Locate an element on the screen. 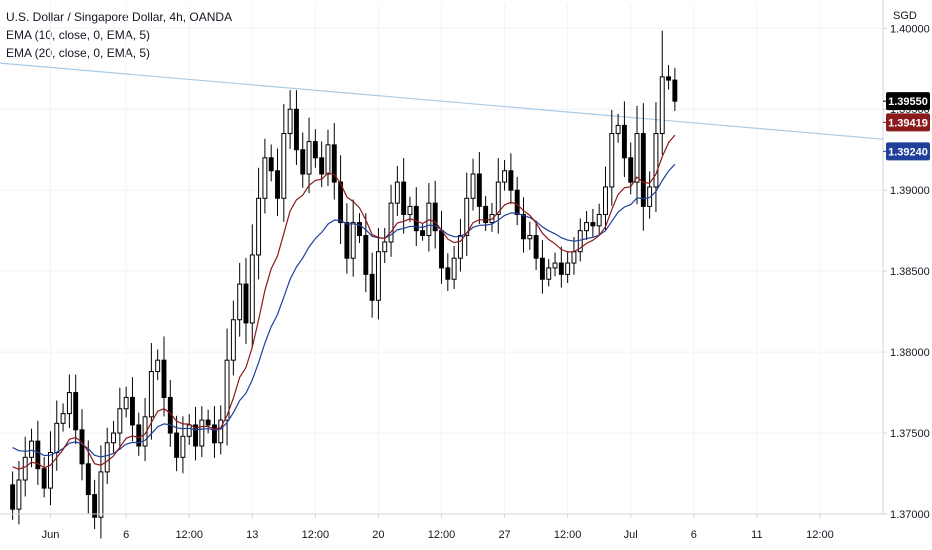 The height and width of the screenshot is (550, 932). resistance-trendline is located at coordinates (442, 101).